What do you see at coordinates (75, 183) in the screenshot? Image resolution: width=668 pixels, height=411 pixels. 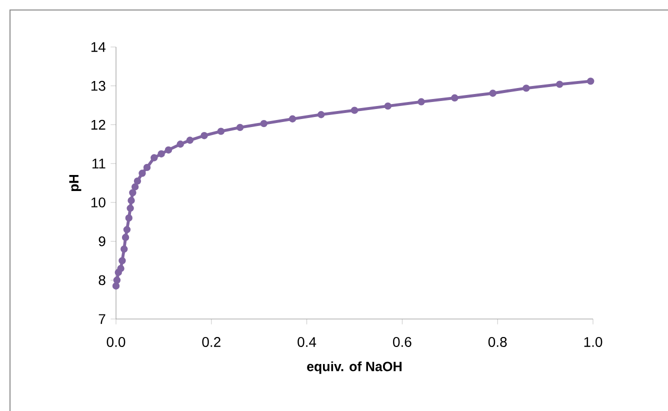 I see `y-axis-title: pH` at bounding box center [75, 183].